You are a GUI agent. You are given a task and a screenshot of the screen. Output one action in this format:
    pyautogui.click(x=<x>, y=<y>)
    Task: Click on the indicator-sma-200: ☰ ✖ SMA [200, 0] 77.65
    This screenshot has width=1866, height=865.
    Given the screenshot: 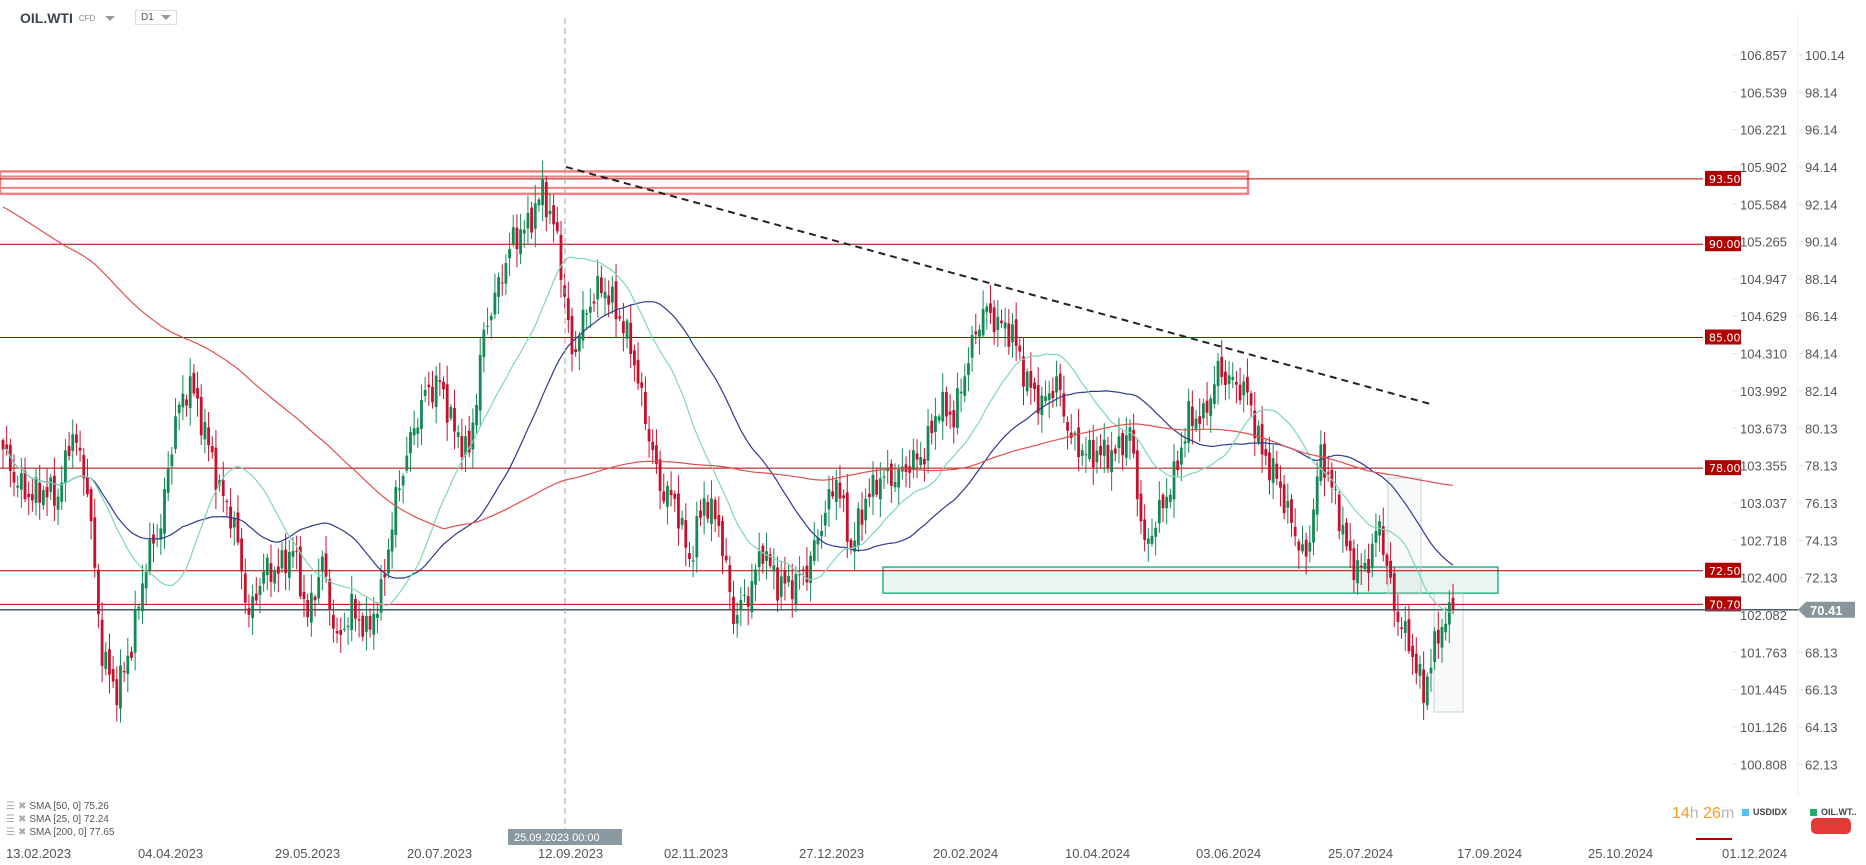 What is the action you would take?
    pyautogui.click(x=60, y=832)
    